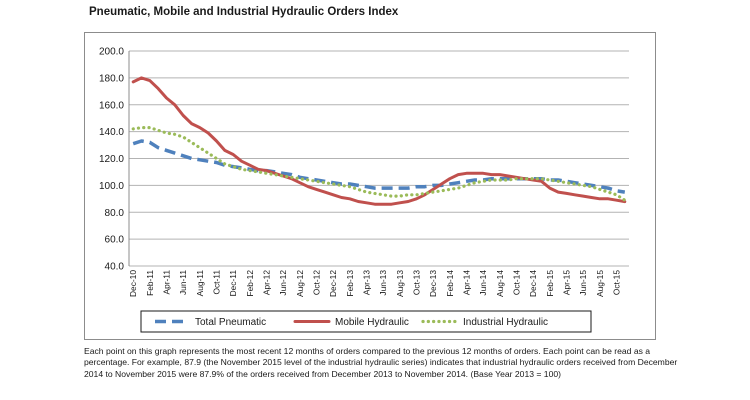 This screenshot has width=750, height=400. I want to click on x-tick-label: Aug-11, so click(200, 283).